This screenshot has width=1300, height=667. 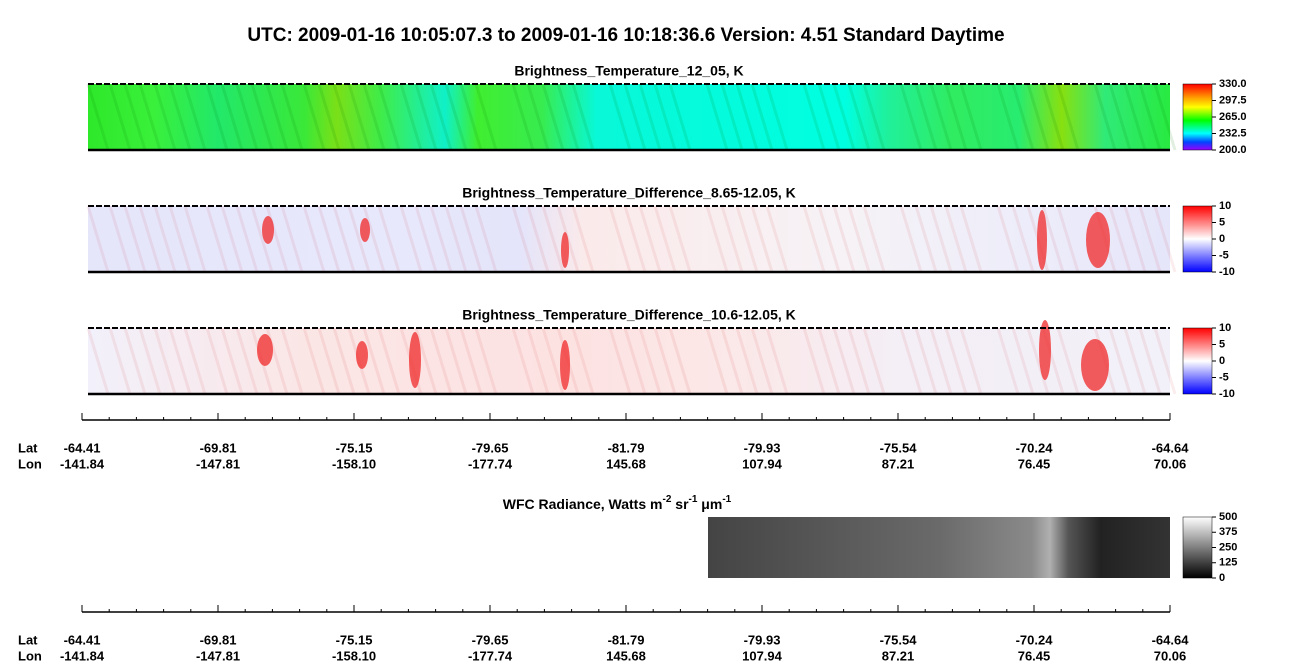 What do you see at coordinates (265, 350) in the screenshot?
I see `feature` at bounding box center [265, 350].